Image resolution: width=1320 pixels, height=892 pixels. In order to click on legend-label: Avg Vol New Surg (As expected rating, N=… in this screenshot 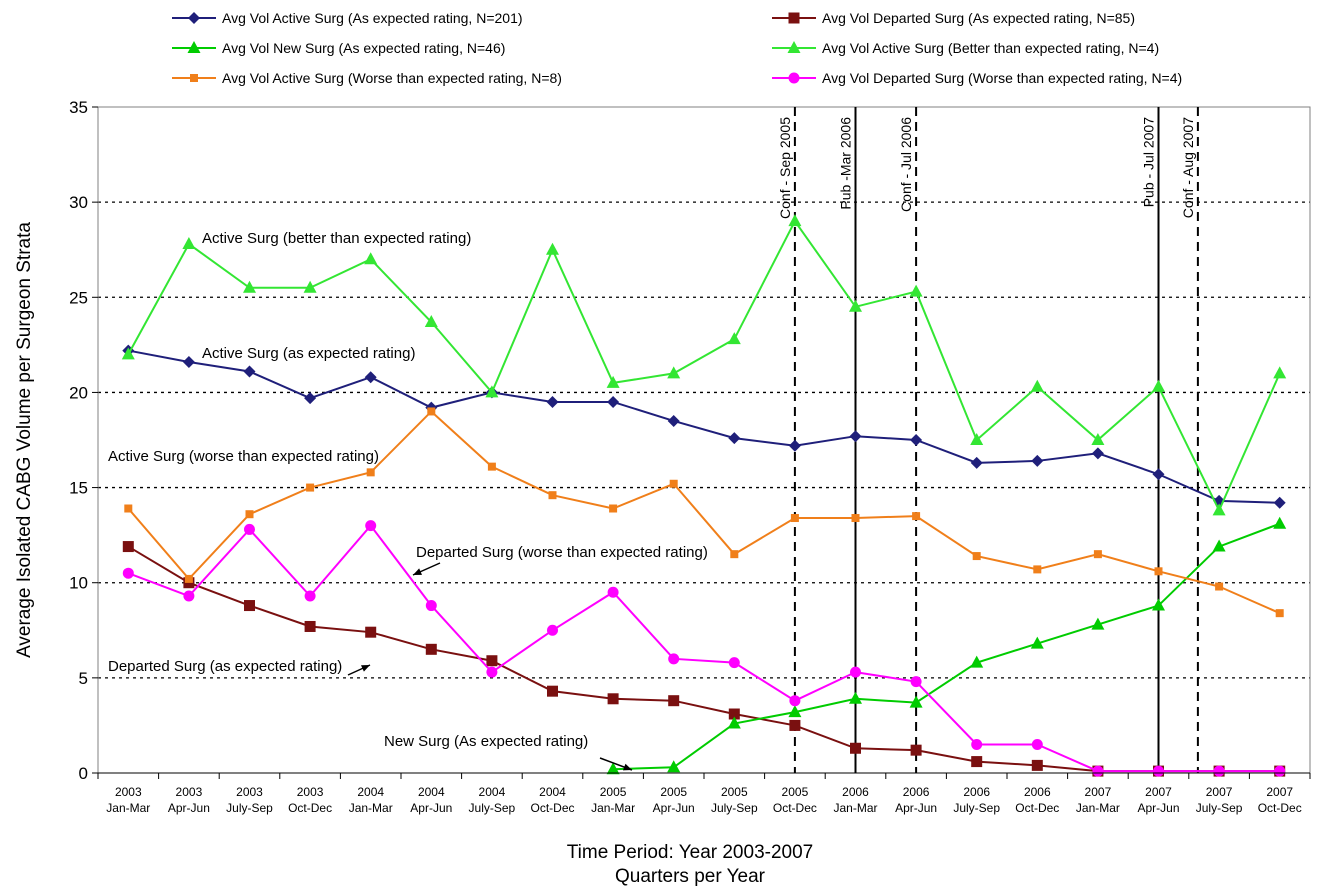, I will do `click(363, 48)`.